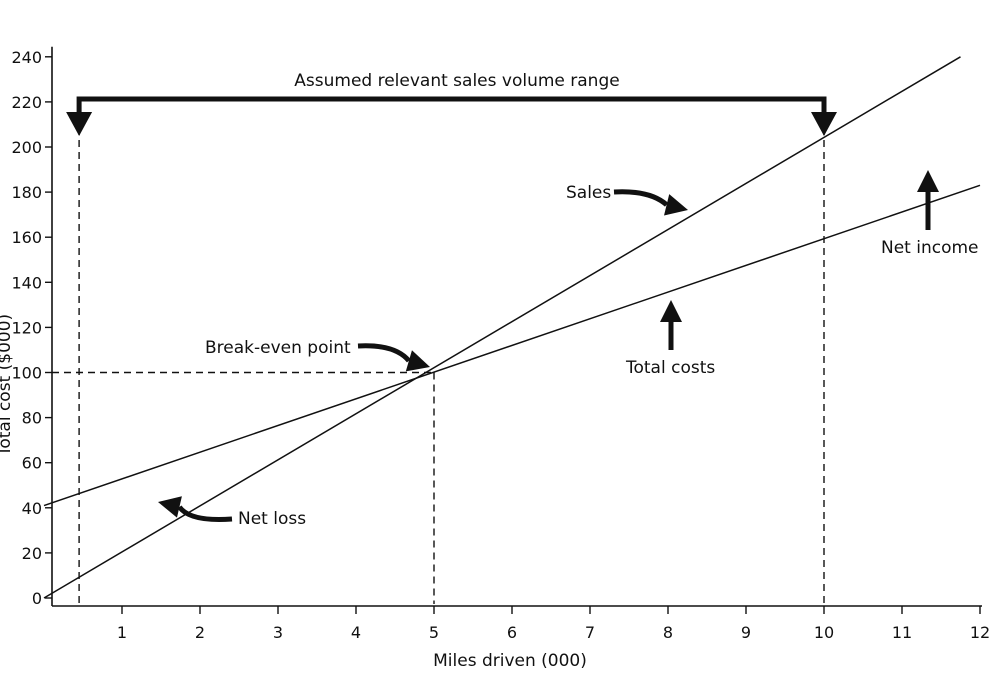 The image size is (999, 699). I want to click on net-loss-arrow-arrowhead, so click(170, 507).